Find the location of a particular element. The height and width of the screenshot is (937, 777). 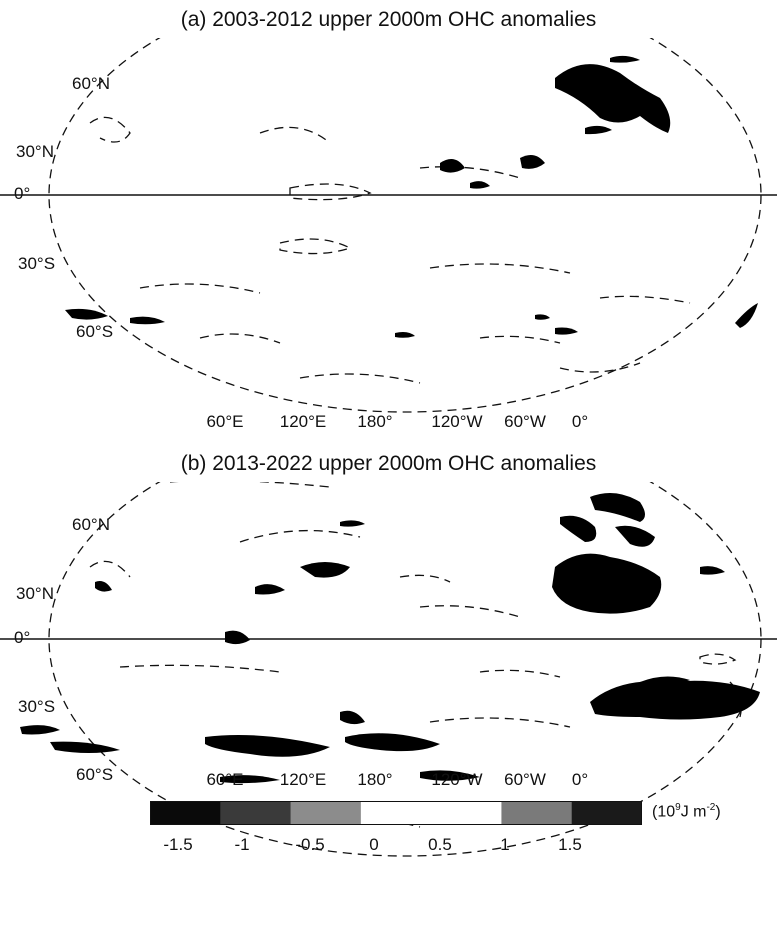

panel-b-title: (b) 2013-2022 upper 2000m OHC anomalies is located at coordinates (388, 463).